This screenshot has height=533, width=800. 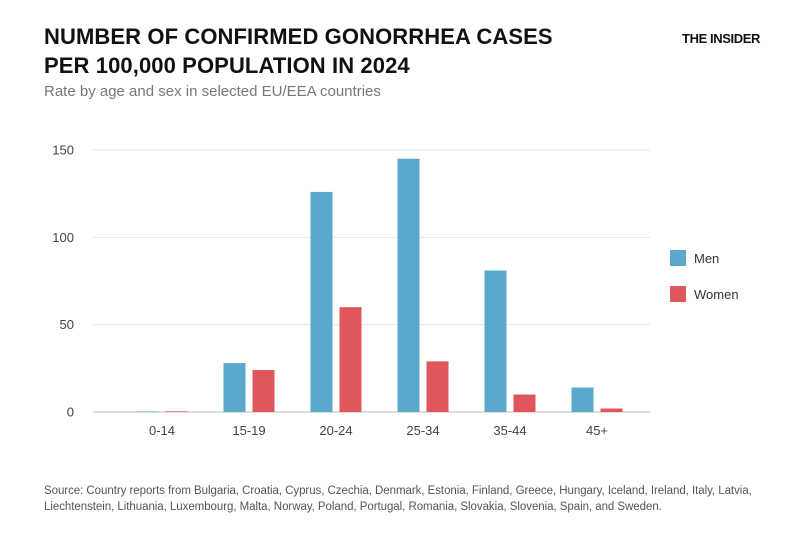 I want to click on brand-logo: THE INSIDER, so click(x=721, y=38).